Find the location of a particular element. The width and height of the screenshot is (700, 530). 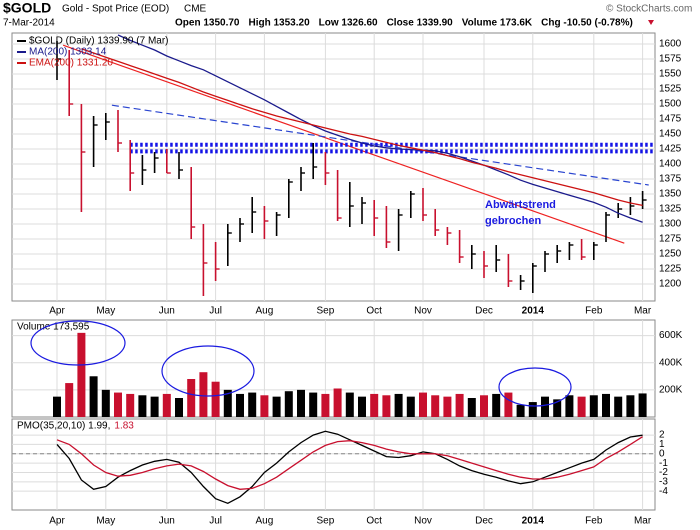

y-tick-label: 1350 is located at coordinates (670, 194).